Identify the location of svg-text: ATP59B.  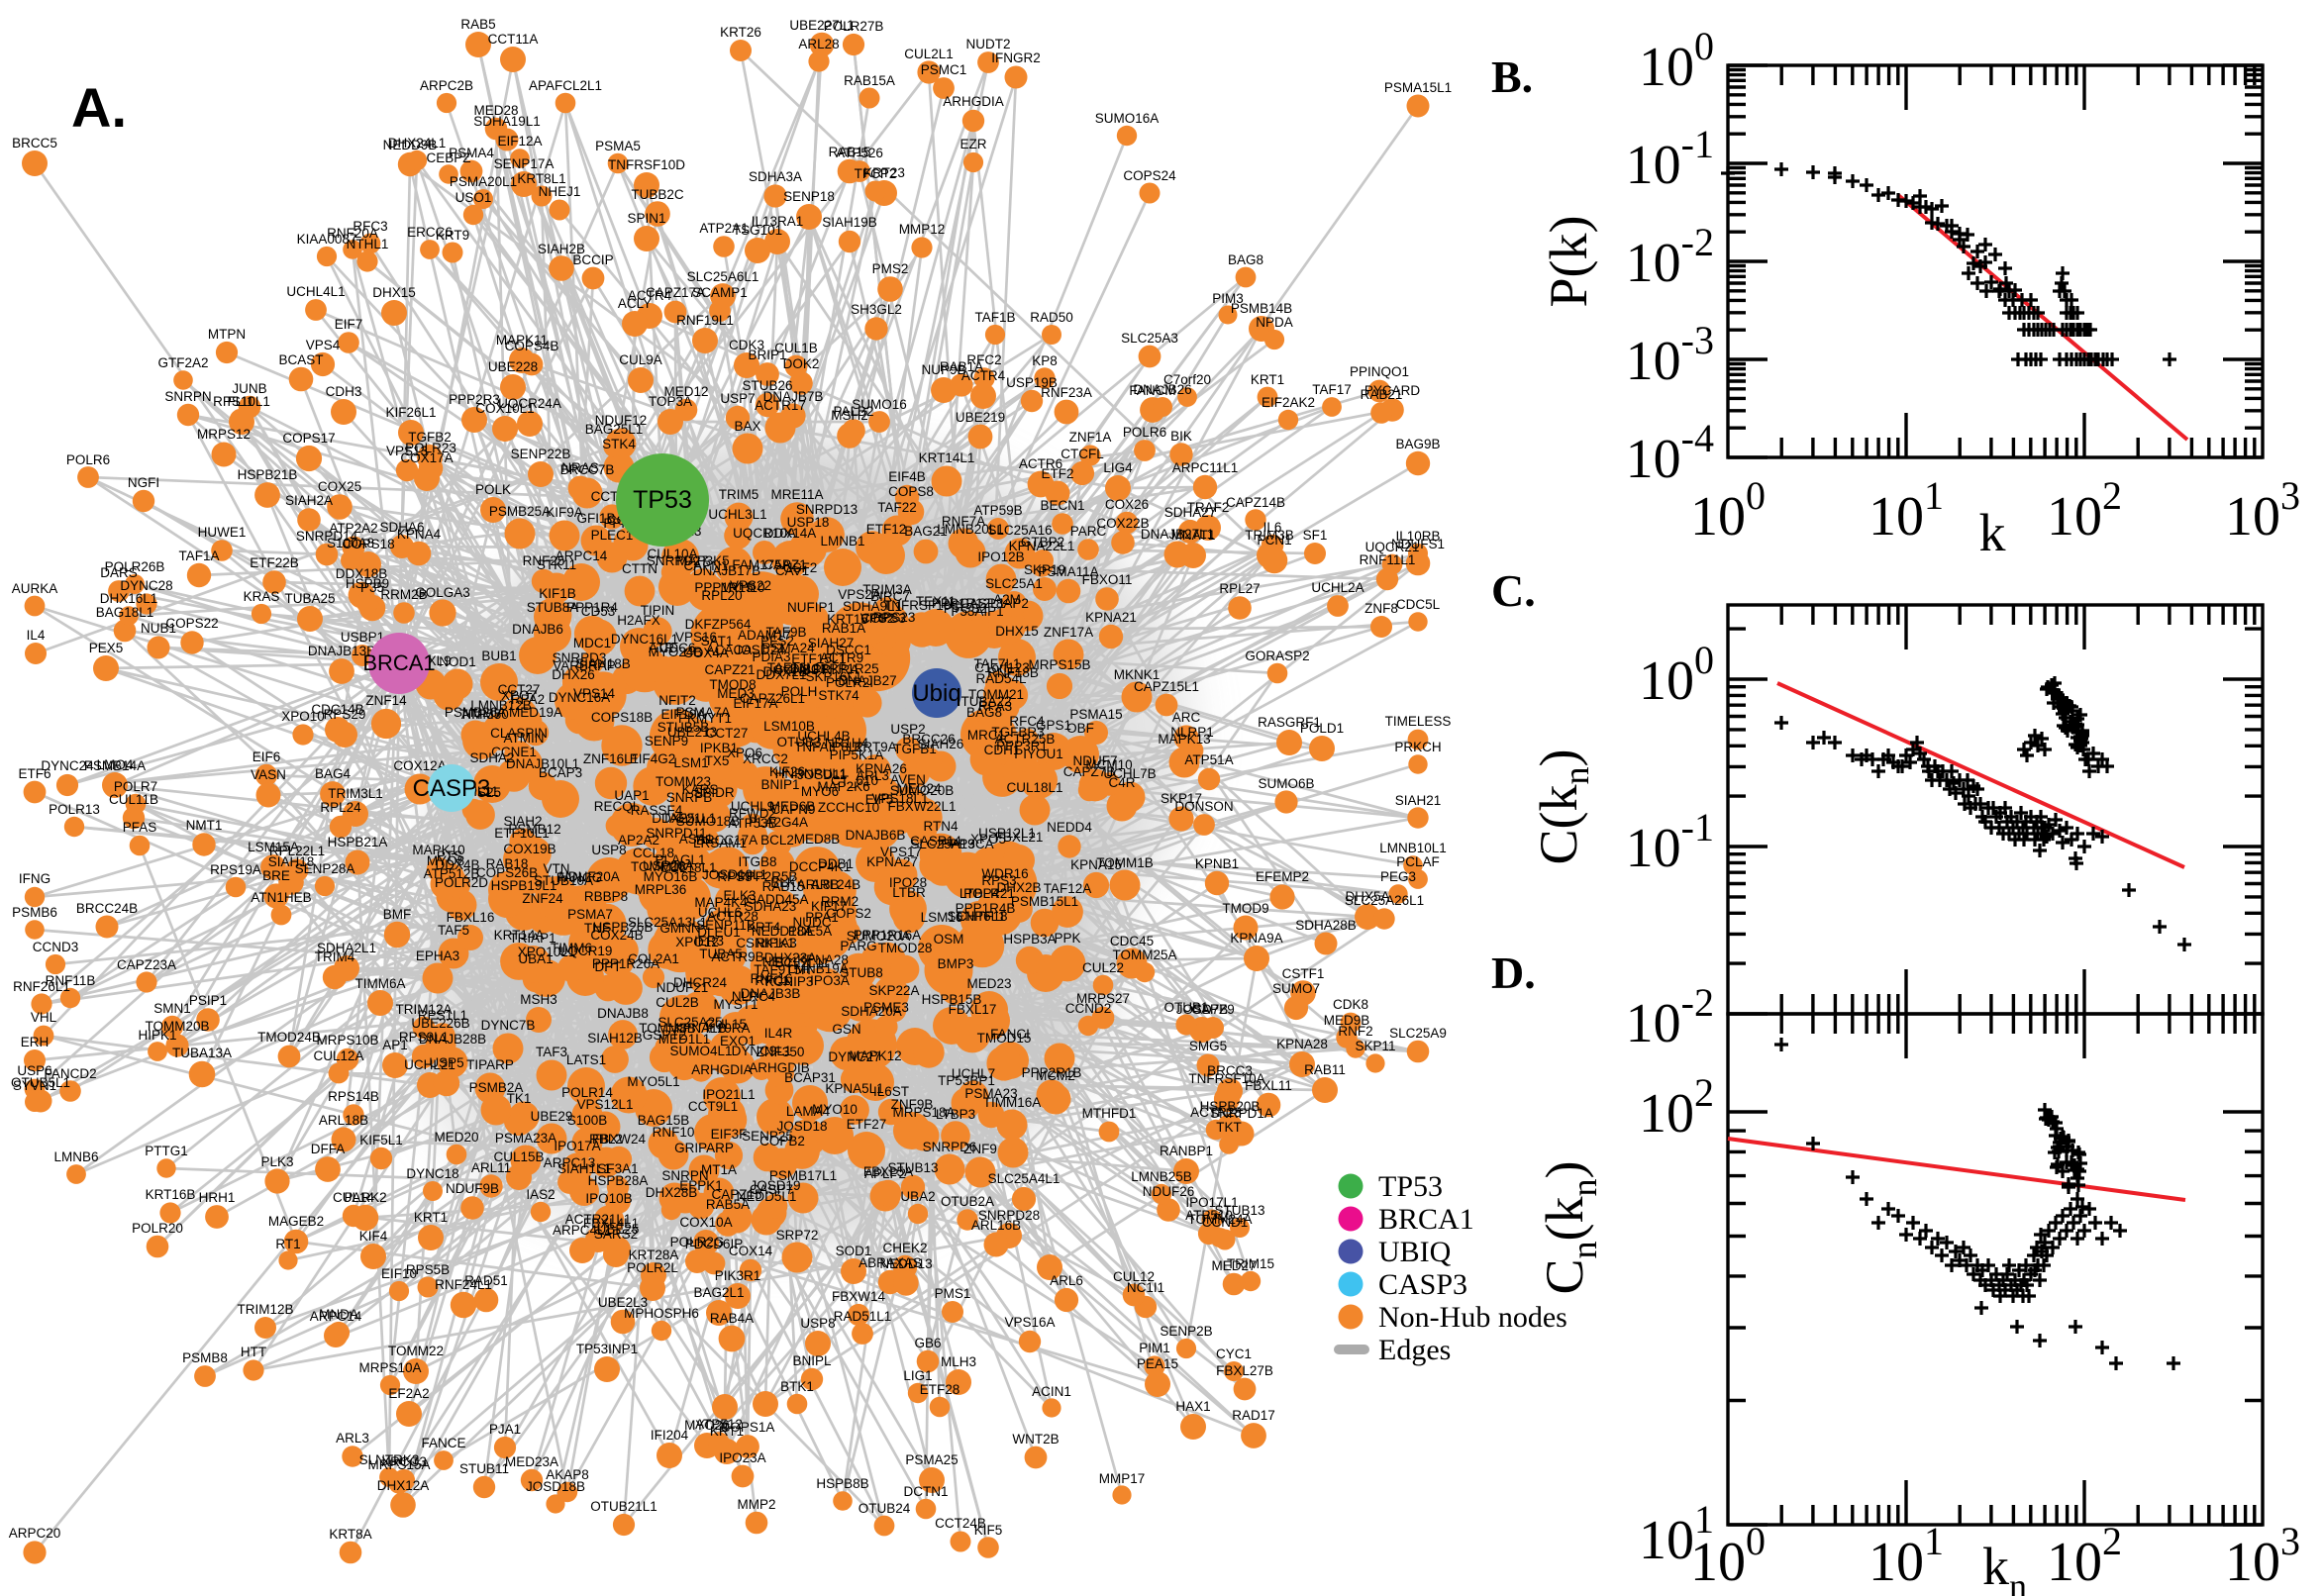
(997, 510).